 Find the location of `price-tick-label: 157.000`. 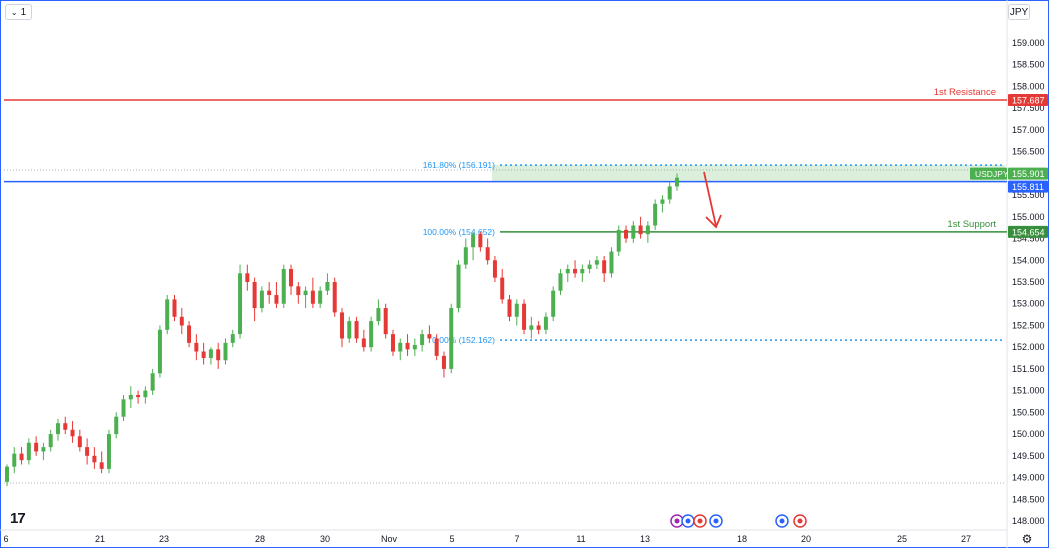

price-tick-label: 157.000 is located at coordinates (1028, 130).